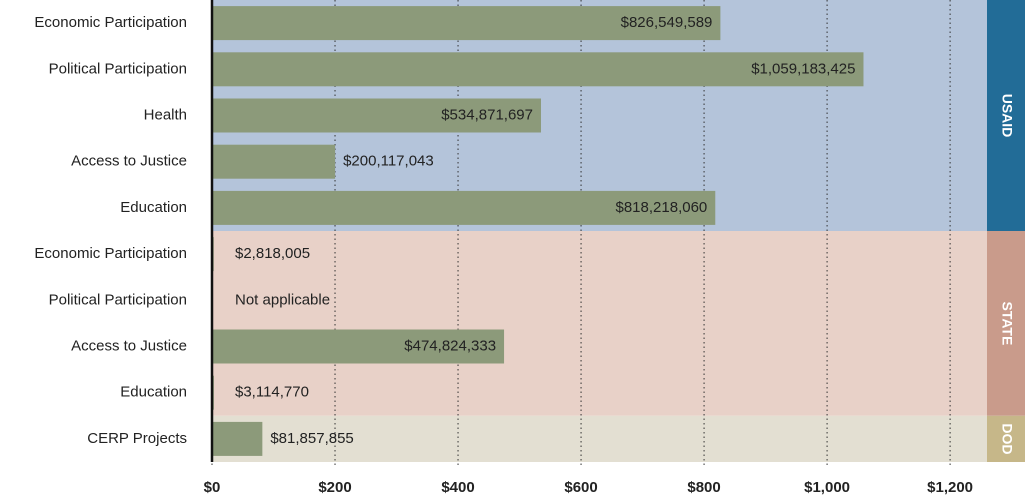 The image size is (1025, 501). I want to click on group-label: USAID, so click(1007, 116).